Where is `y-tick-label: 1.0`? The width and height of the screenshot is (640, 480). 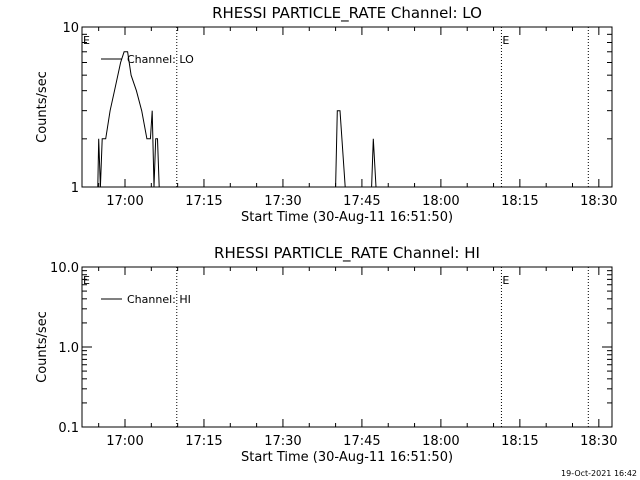
y-tick-label: 1.0 is located at coordinates (68, 348).